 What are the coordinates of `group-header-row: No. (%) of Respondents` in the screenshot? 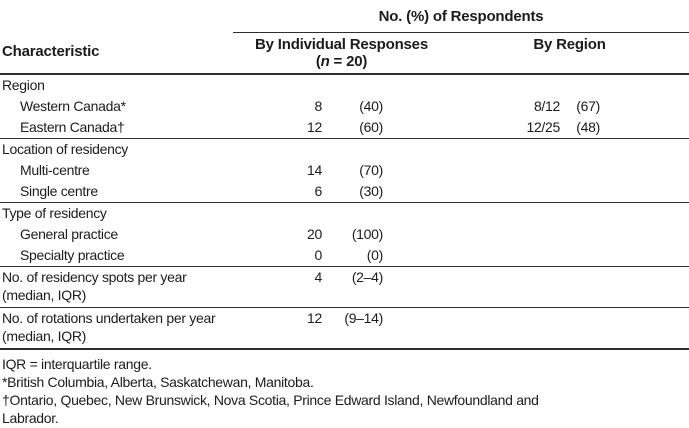 It's located at (344, 16).